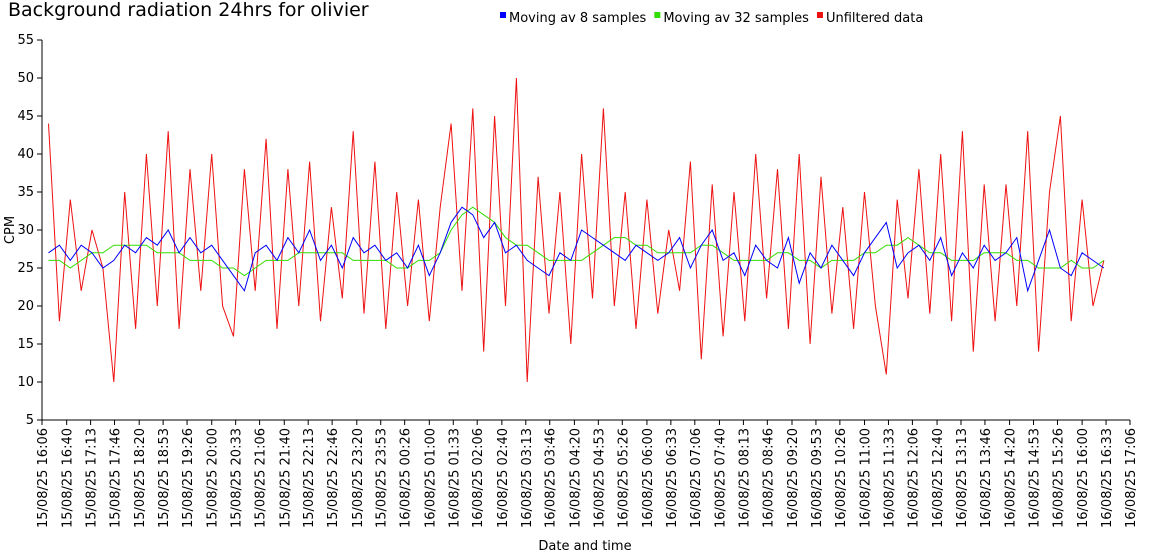  Describe the element at coordinates (454, 478) in the screenshot. I see `x-tick-label: 16/08/25 01:33` at that location.